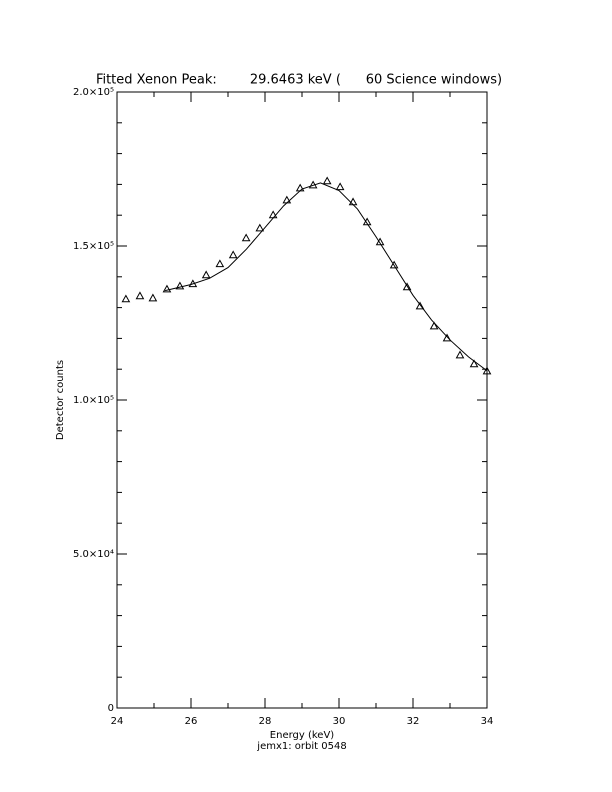 The width and height of the screenshot is (612, 792). What do you see at coordinates (93, 400) in the screenshot?
I see `y-tick-label: 1.0×10⁵` at bounding box center [93, 400].